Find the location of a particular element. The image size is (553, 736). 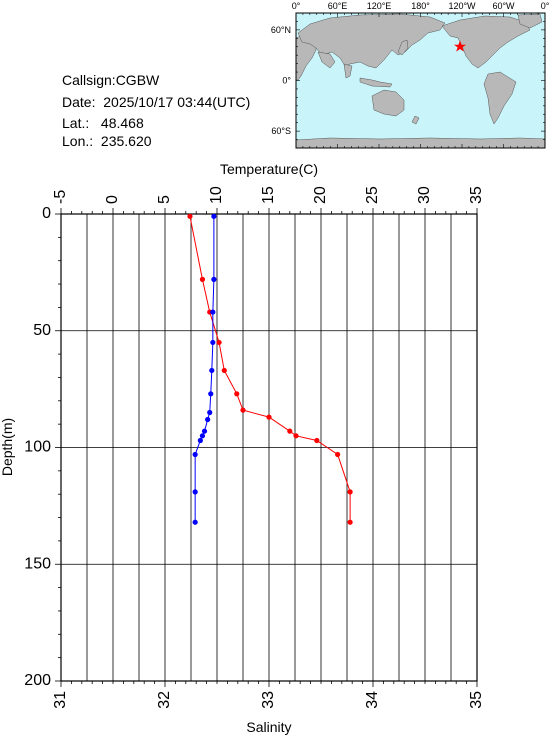

depth-tick-label: 150 is located at coordinates (37, 563).